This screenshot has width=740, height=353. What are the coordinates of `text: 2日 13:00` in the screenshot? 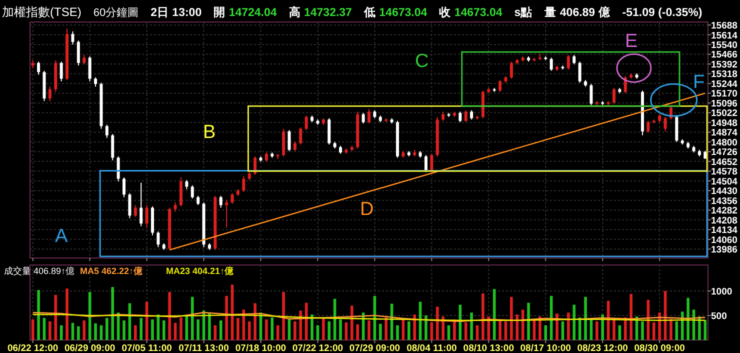 It's located at (176, 12).